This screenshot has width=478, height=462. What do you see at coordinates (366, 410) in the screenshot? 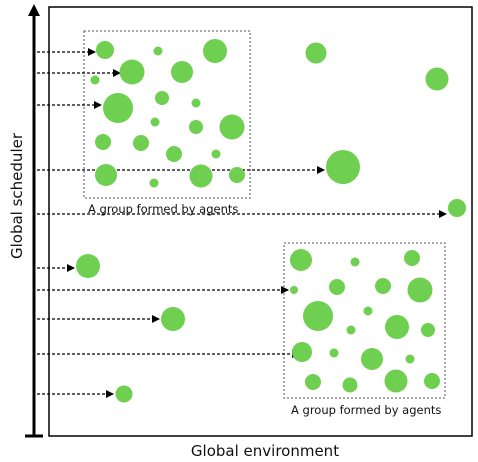
I see `group-label-2: A group formed by agents` at bounding box center [366, 410].